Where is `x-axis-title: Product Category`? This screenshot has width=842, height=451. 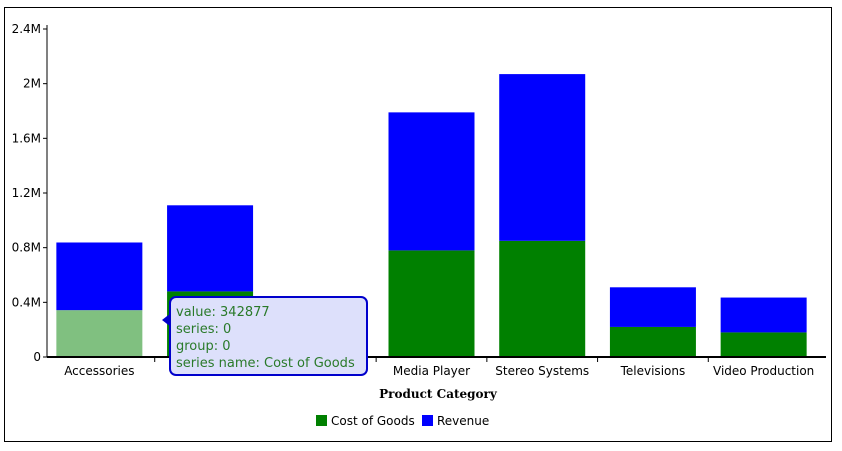 x-axis-title: Product Category is located at coordinates (438, 394).